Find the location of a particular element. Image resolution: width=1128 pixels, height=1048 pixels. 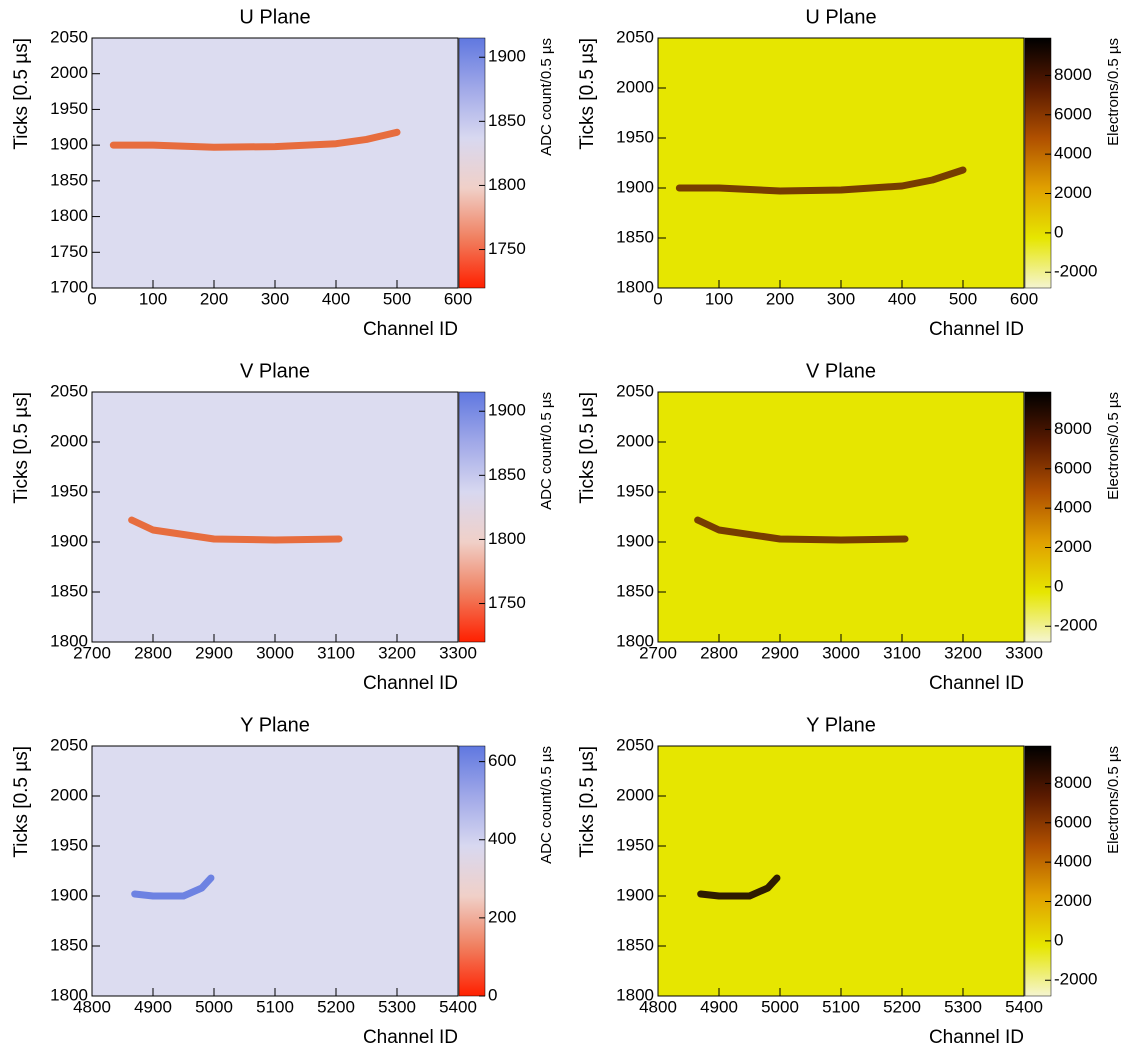

y-tick-label: 1750 is located at coordinates (69, 251).